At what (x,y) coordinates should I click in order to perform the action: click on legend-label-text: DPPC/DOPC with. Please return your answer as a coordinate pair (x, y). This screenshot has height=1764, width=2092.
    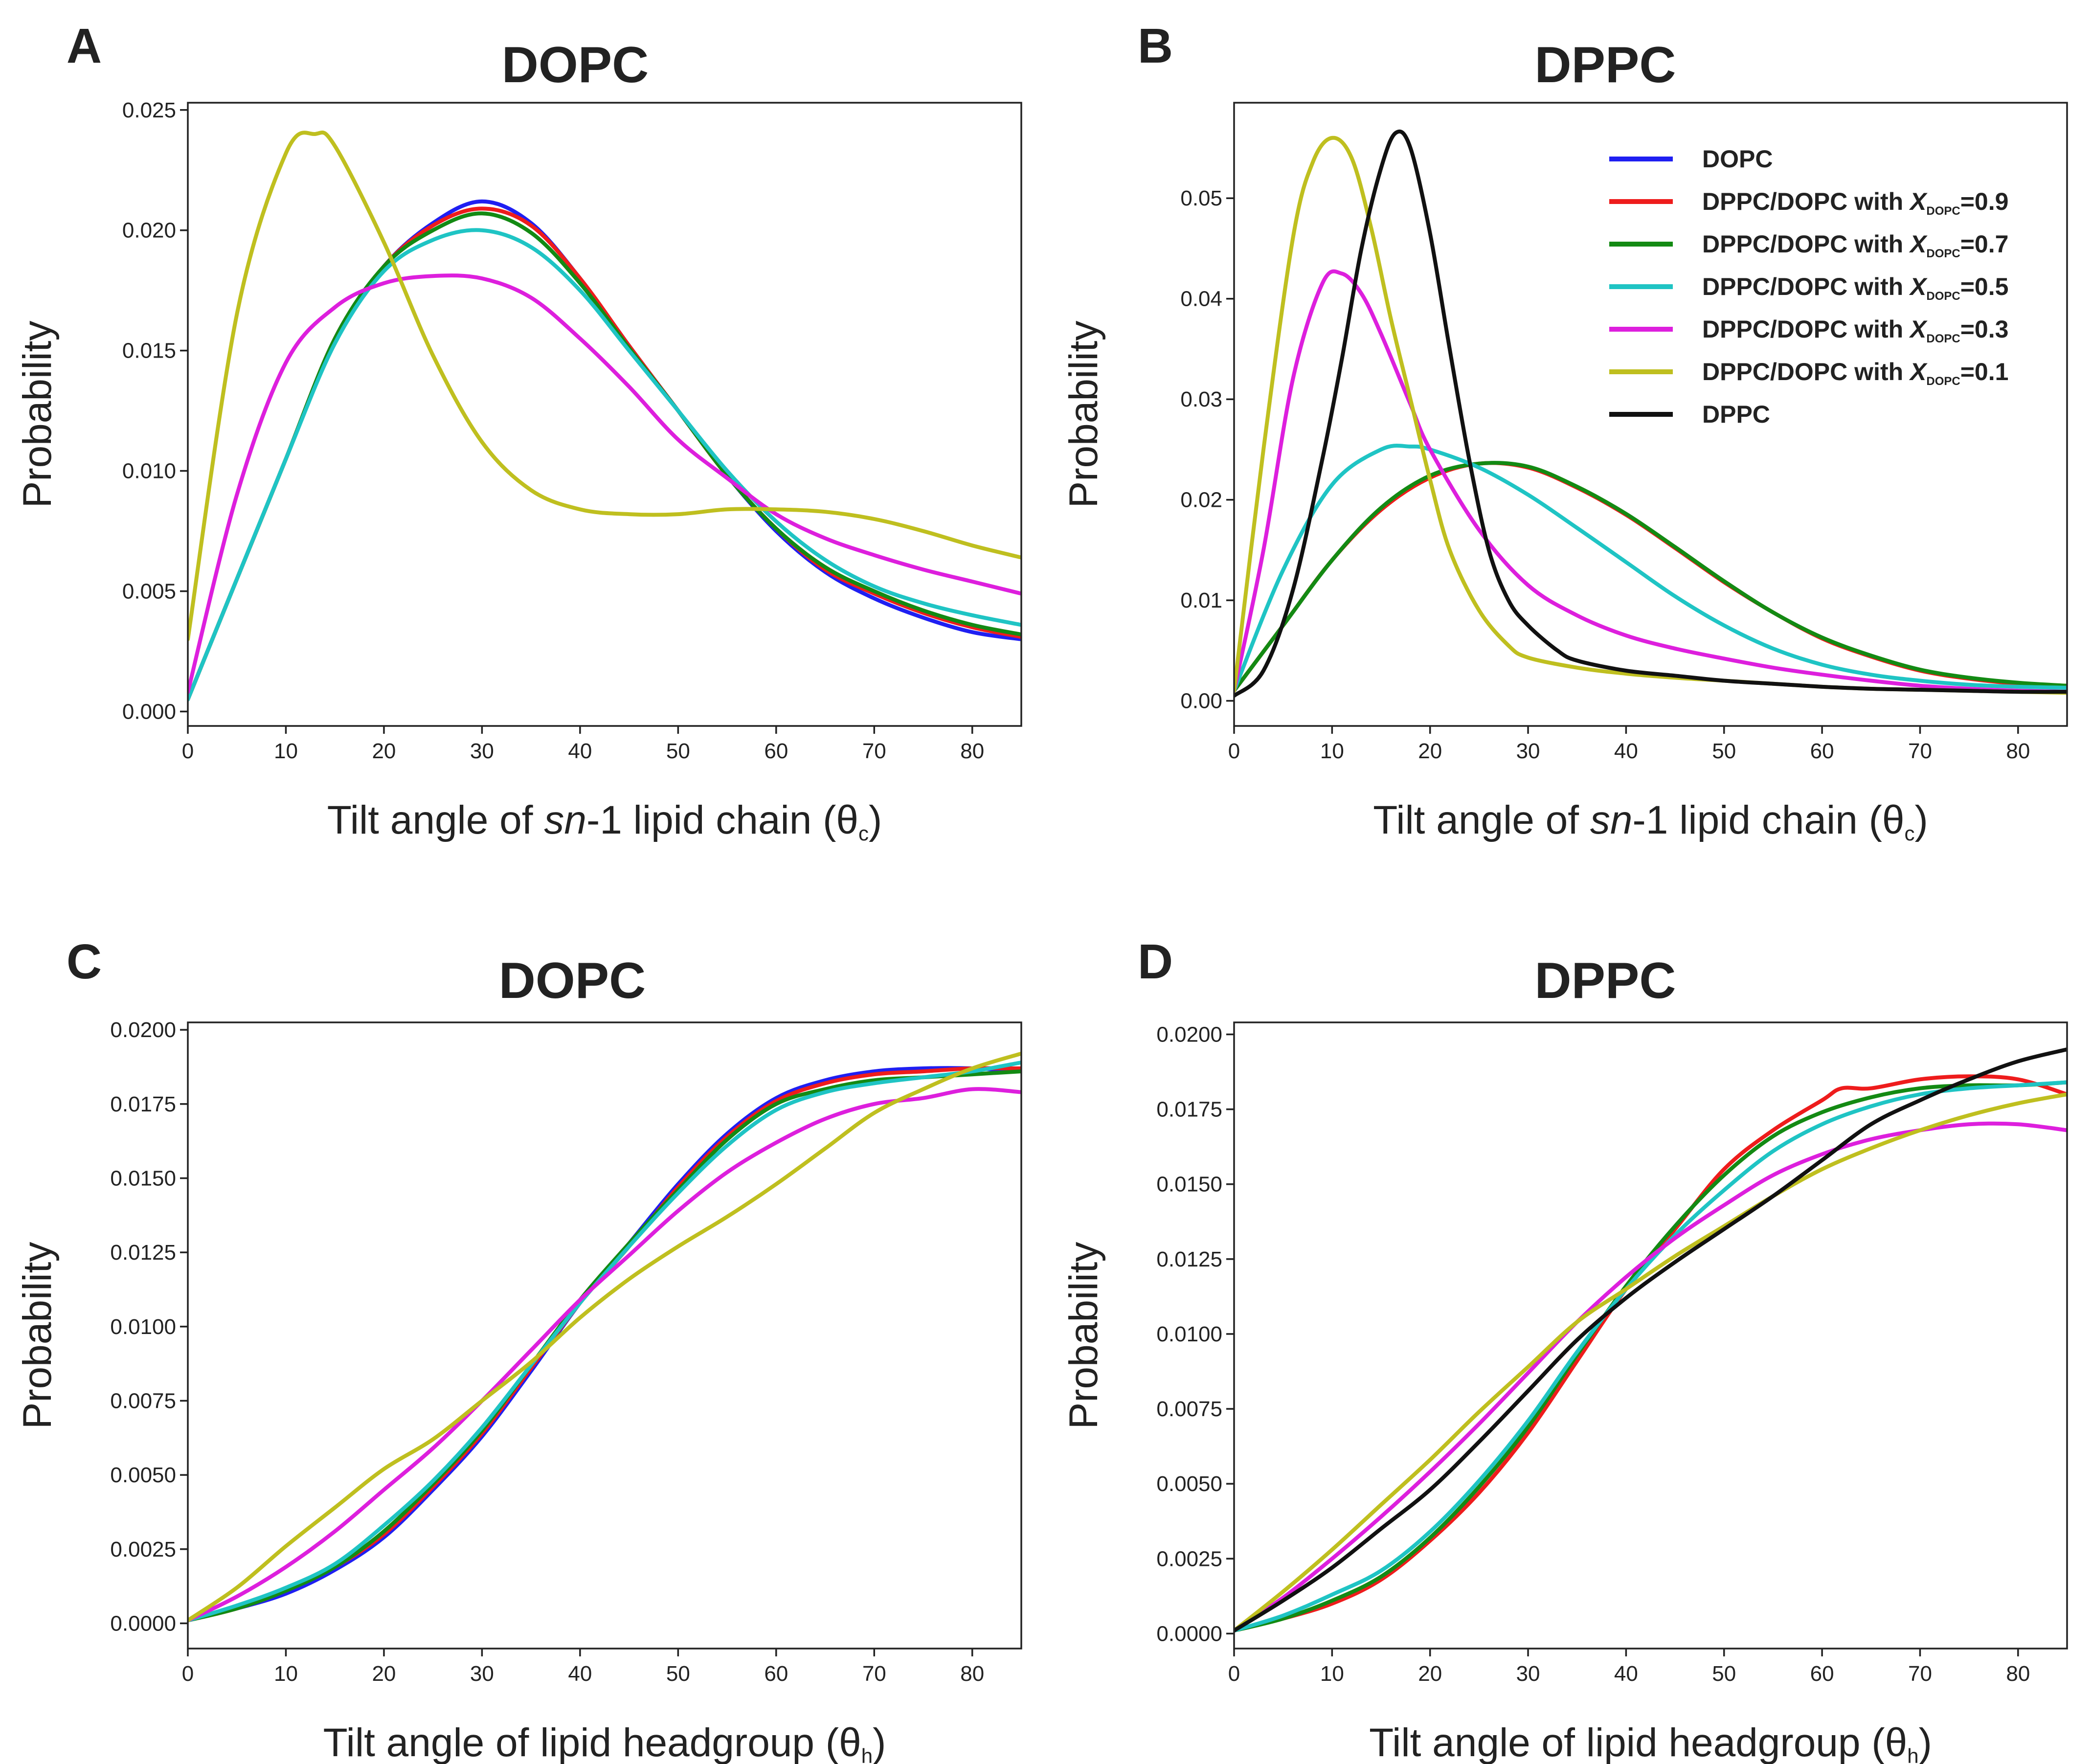
    Looking at the image, I should click on (1806, 201).